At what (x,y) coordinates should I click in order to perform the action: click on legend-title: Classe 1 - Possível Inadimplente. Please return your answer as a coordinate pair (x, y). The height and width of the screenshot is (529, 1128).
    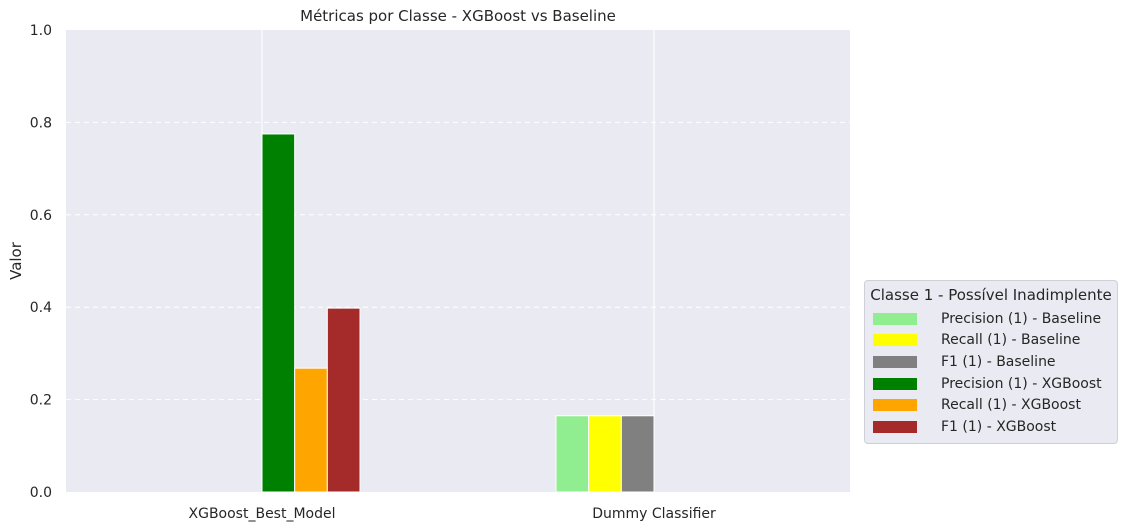
    Looking at the image, I should click on (991, 295).